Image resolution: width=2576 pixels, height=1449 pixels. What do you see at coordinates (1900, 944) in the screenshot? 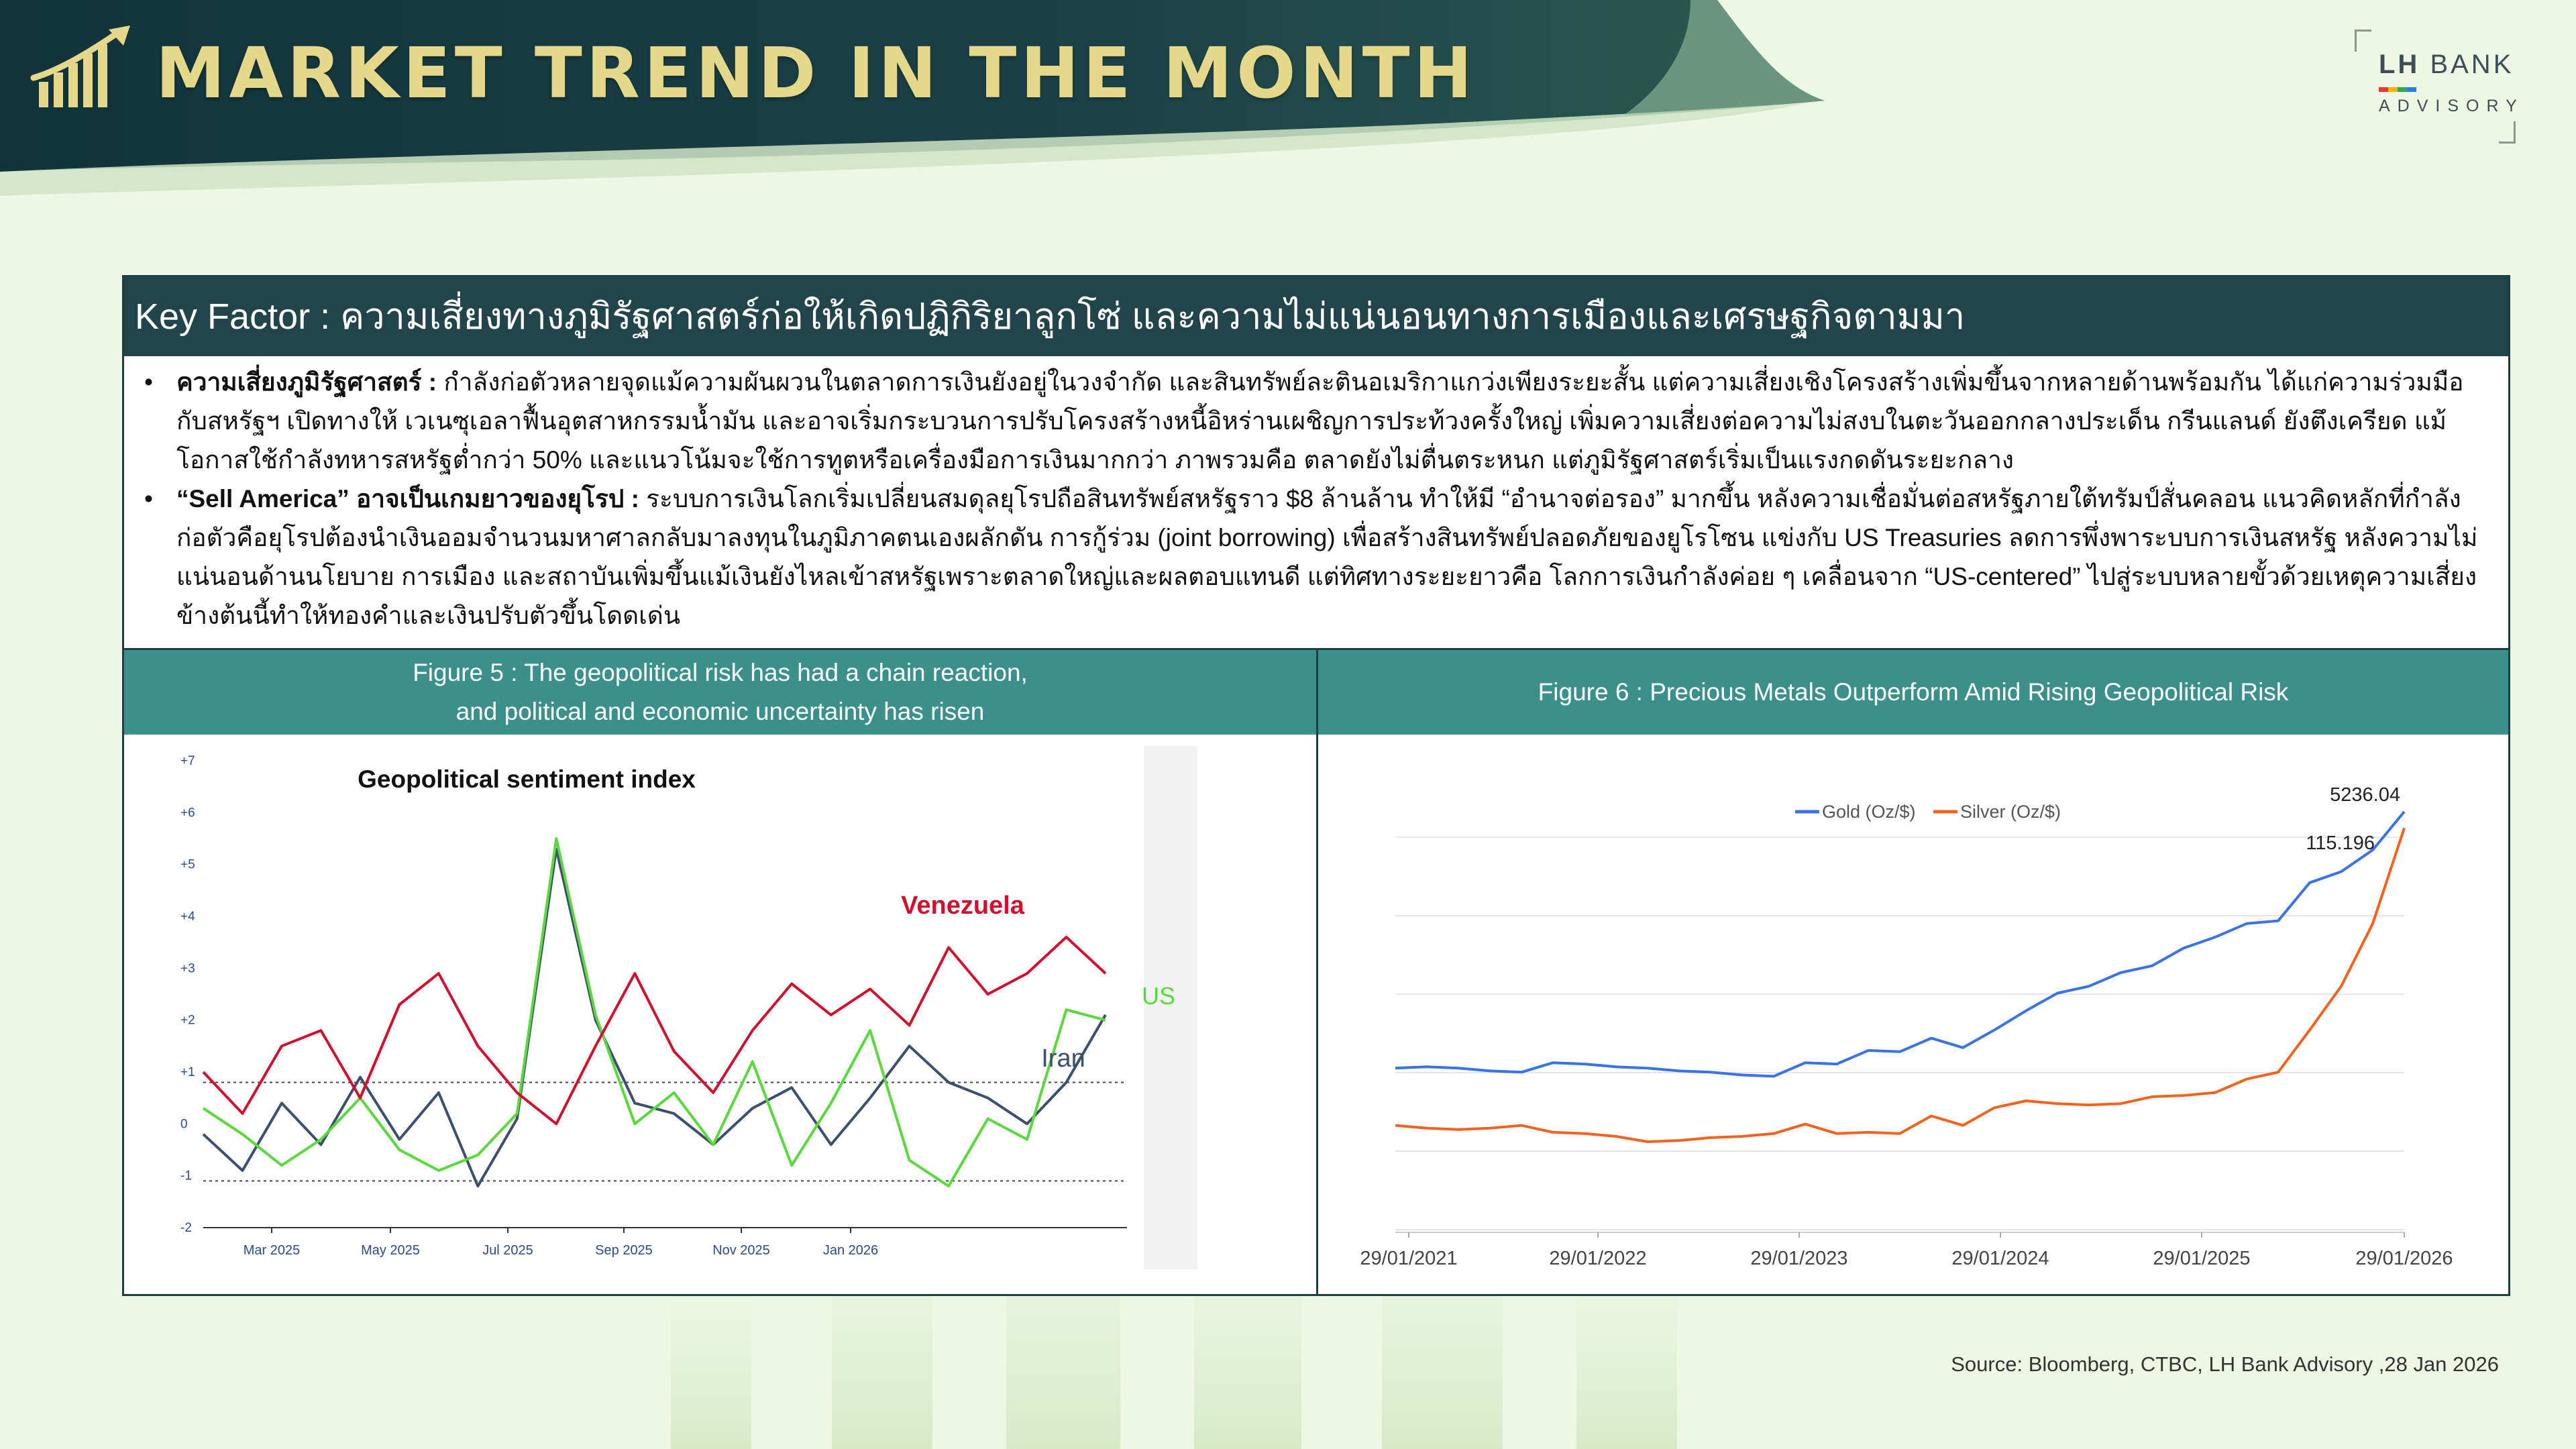
I see `chart6-series-line-gold` at bounding box center [1900, 944].